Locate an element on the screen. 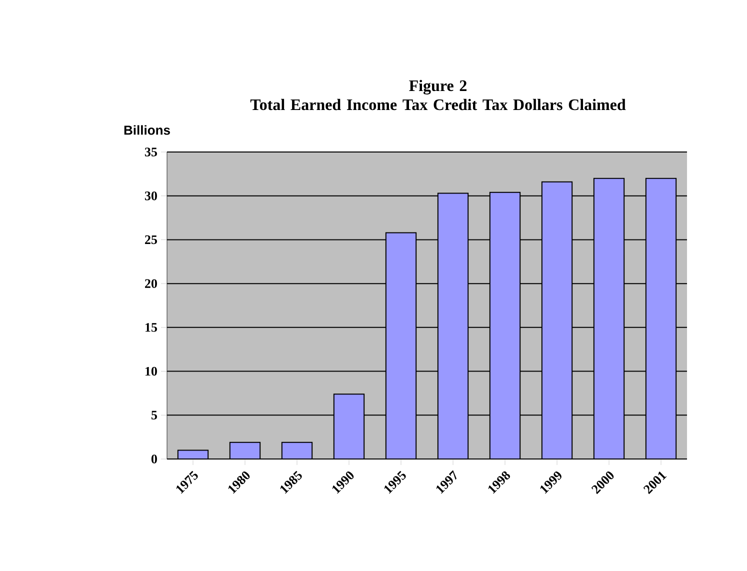  y-tick-label: 25 is located at coordinates (151, 239).